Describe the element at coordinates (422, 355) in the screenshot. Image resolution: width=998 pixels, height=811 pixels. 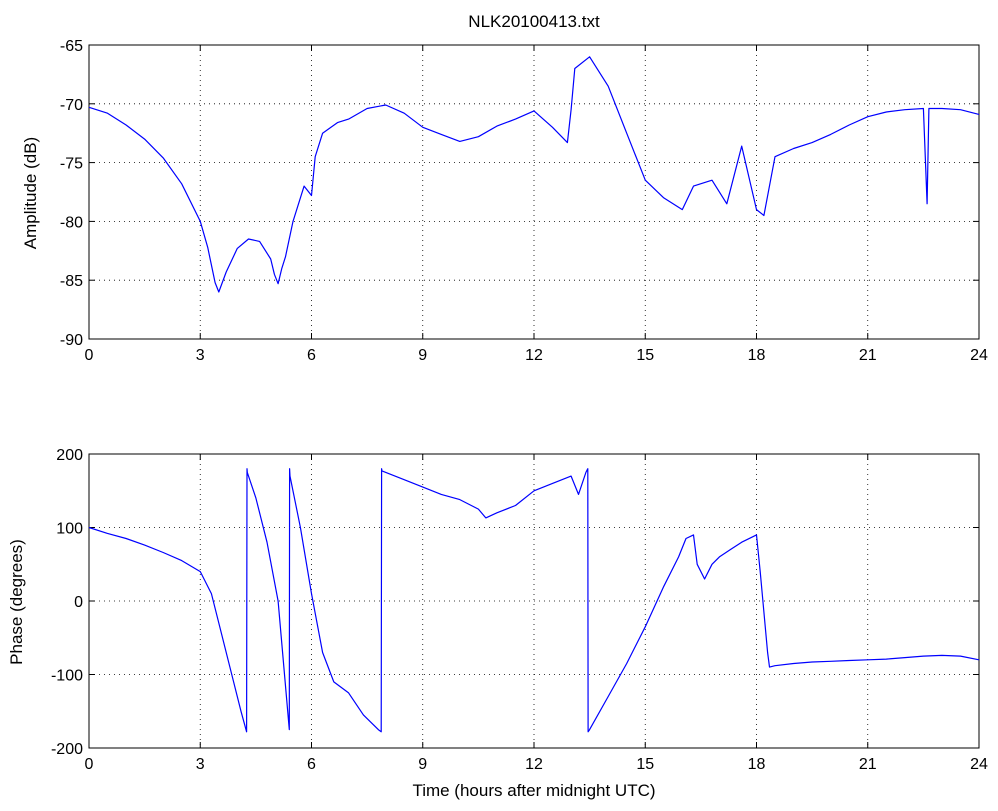
I see `amplitude-xtick-label: 9` at that location.